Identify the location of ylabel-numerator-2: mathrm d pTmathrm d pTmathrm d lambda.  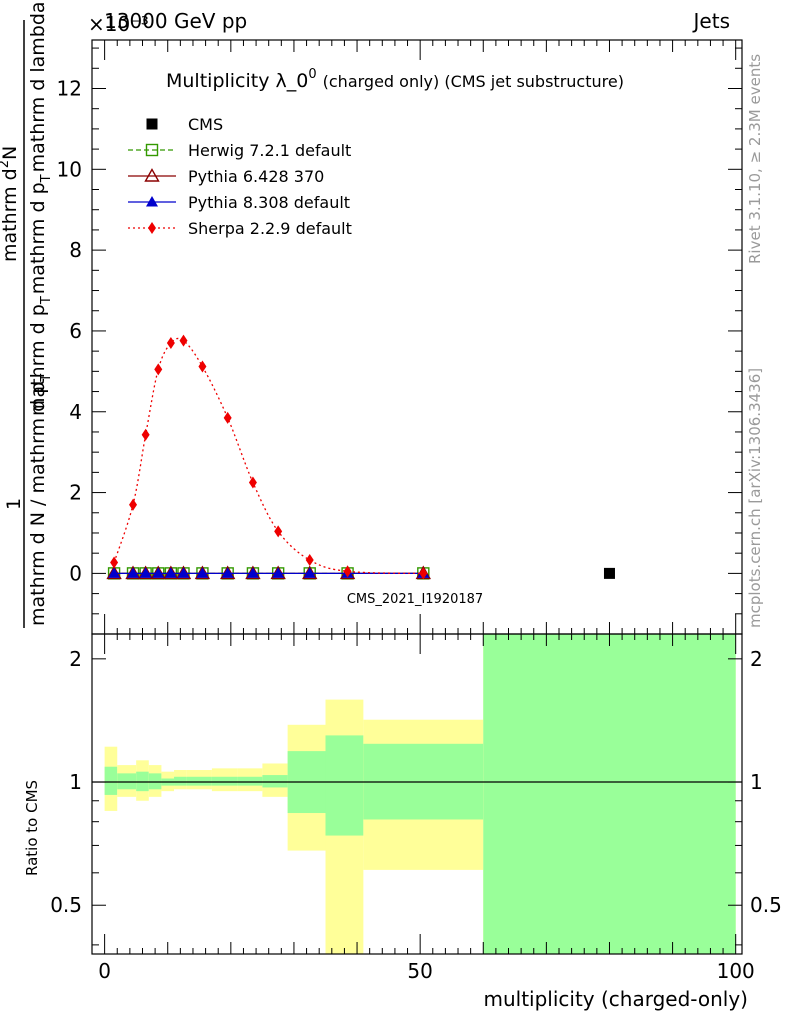
(40, 208).